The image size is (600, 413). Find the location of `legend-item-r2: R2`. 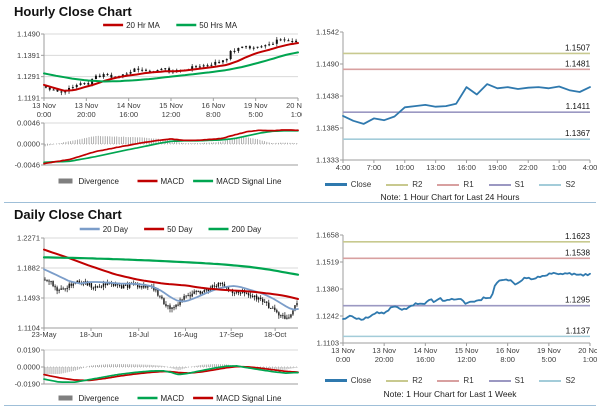

legend-item-r2: R2 is located at coordinates (404, 380).